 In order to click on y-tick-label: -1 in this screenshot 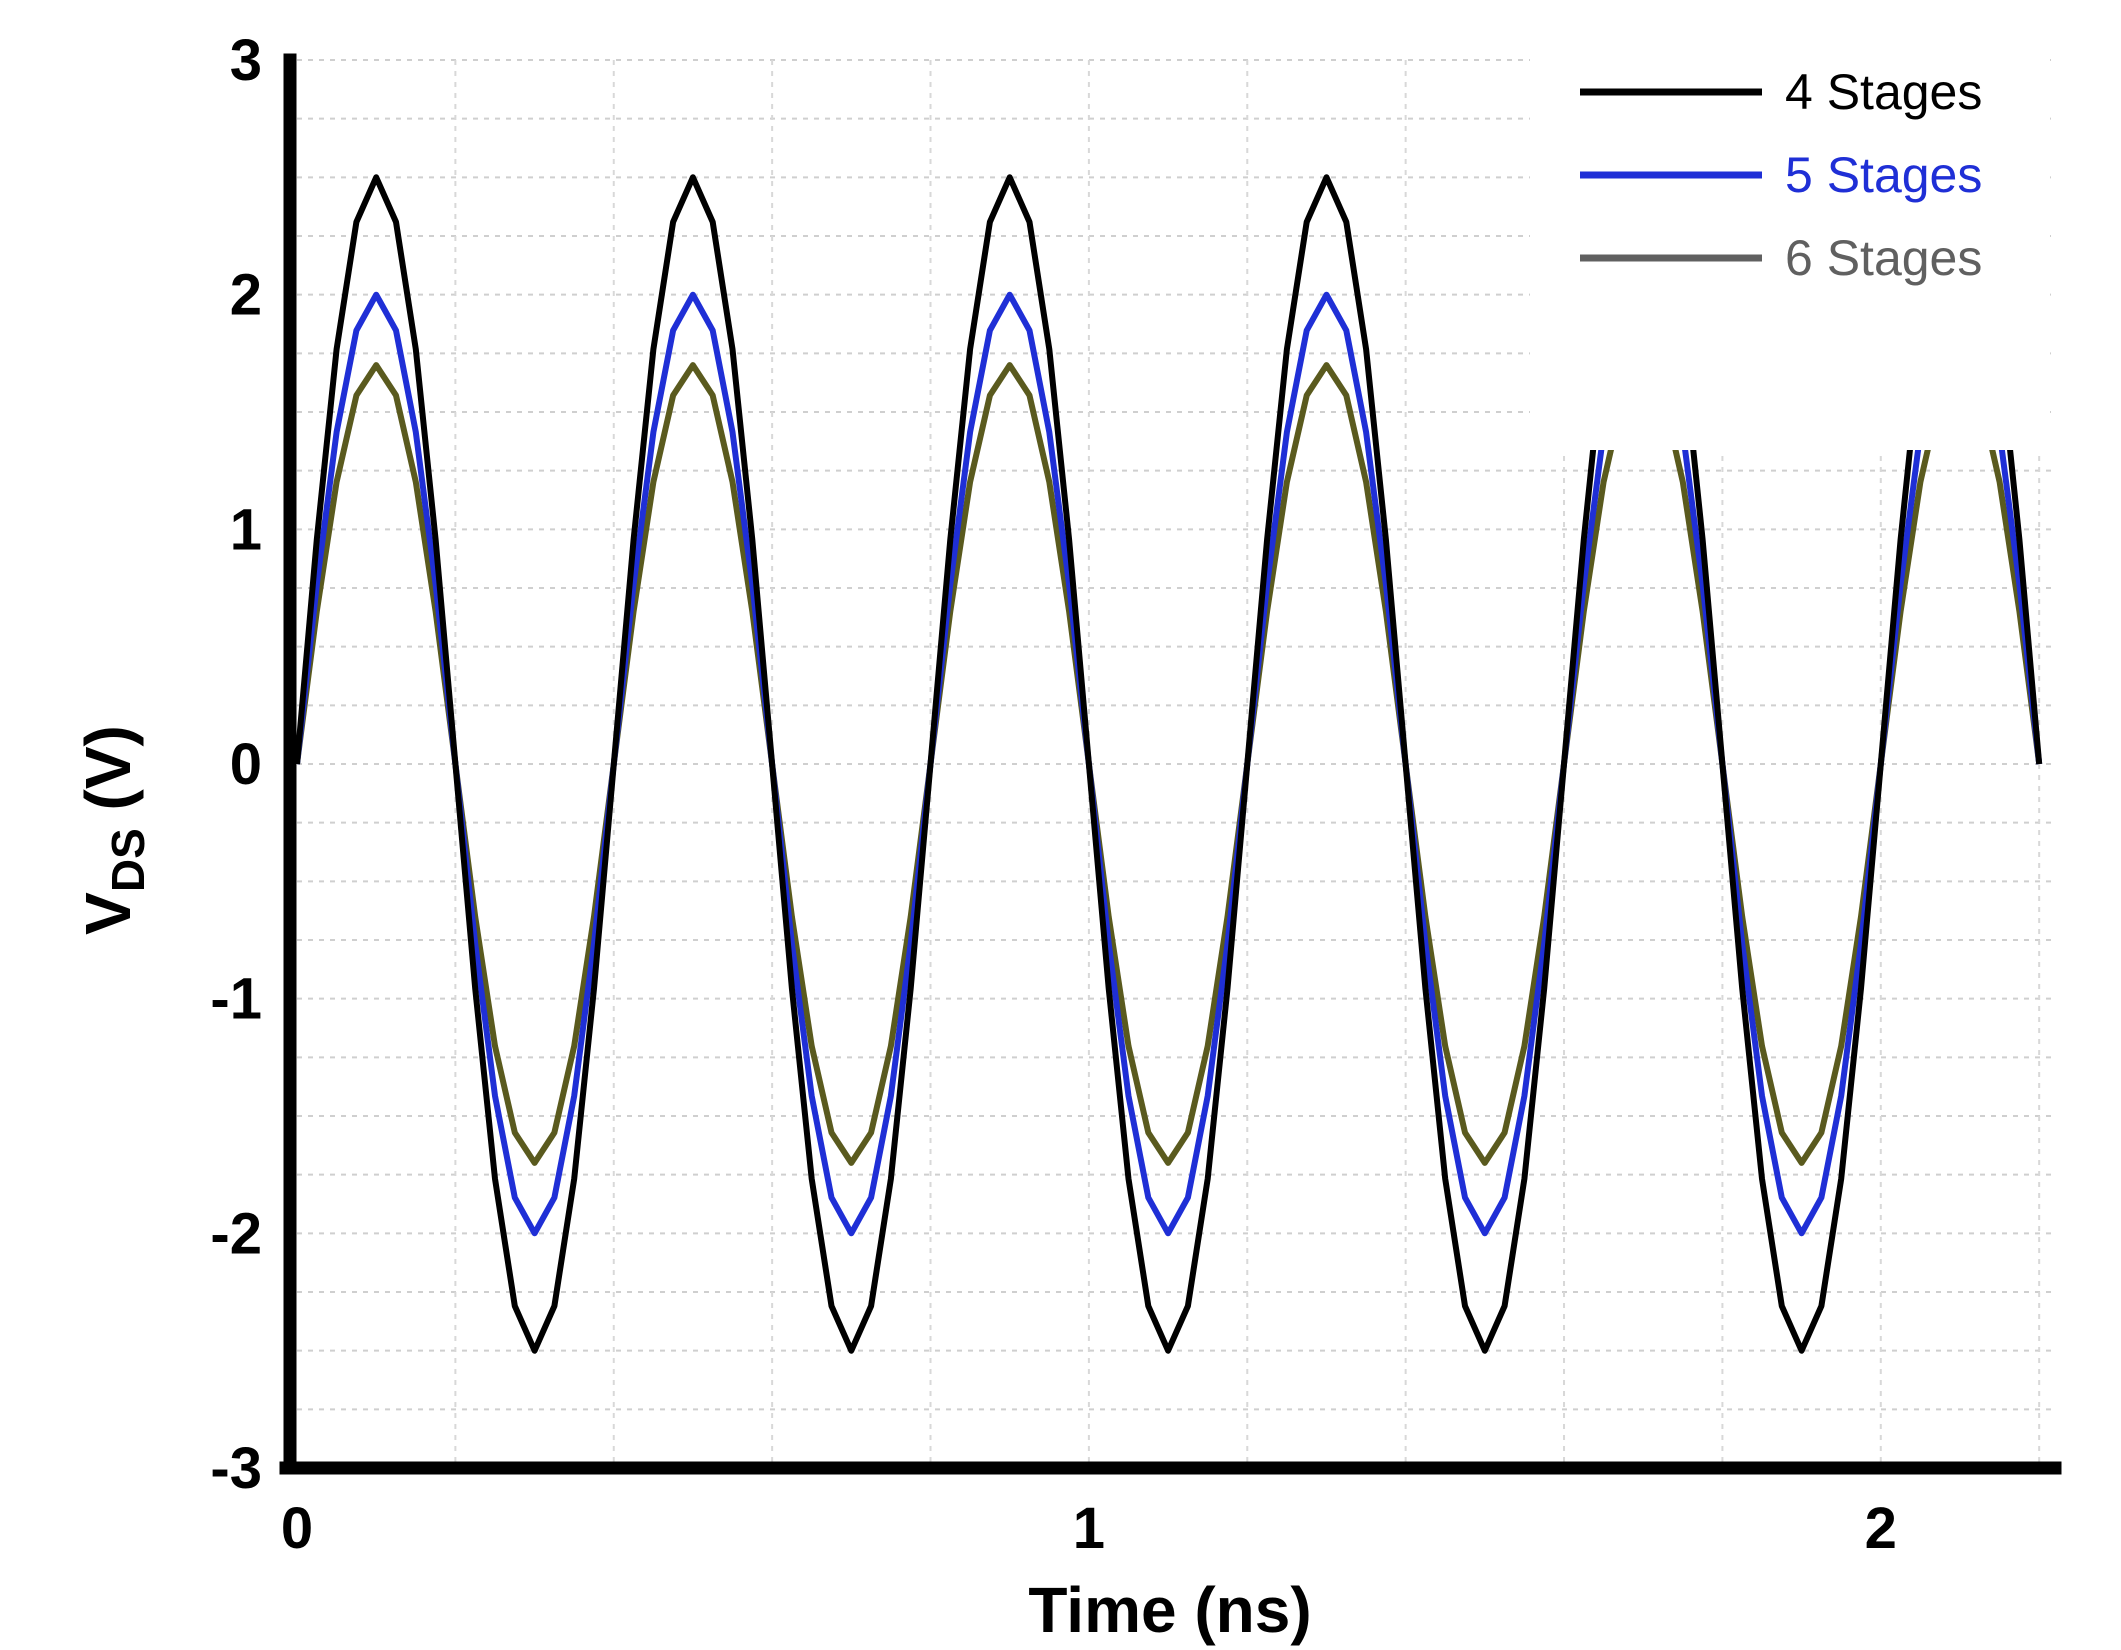, I will do `click(236, 999)`.